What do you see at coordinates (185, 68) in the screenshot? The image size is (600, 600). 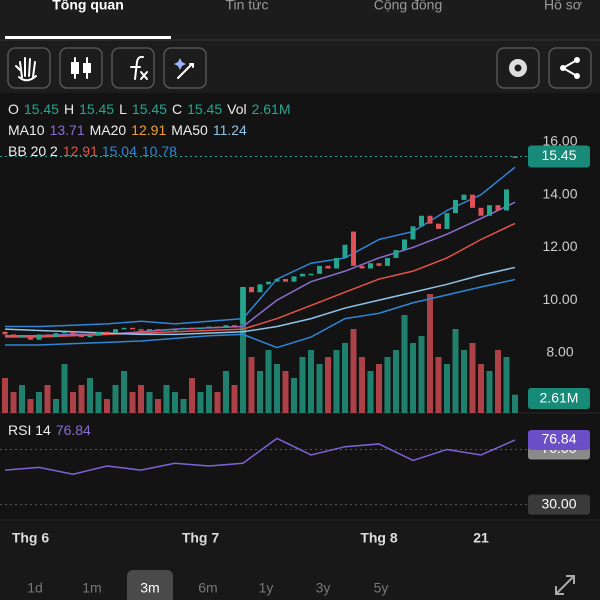 I see `ai-tool` at bounding box center [185, 68].